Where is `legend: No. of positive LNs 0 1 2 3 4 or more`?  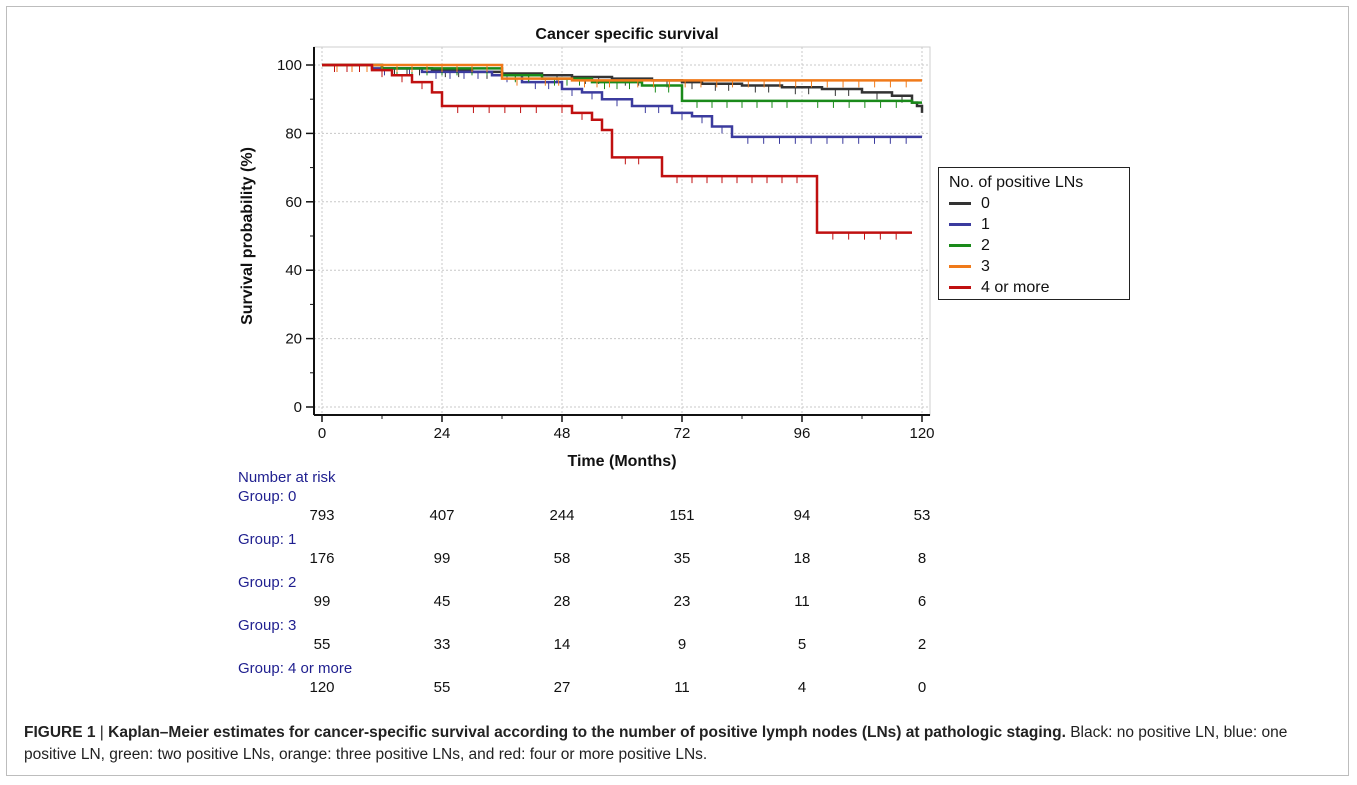 legend: No. of positive LNs 0 1 2 3 4 or more is located at coordinates (1034, 233).